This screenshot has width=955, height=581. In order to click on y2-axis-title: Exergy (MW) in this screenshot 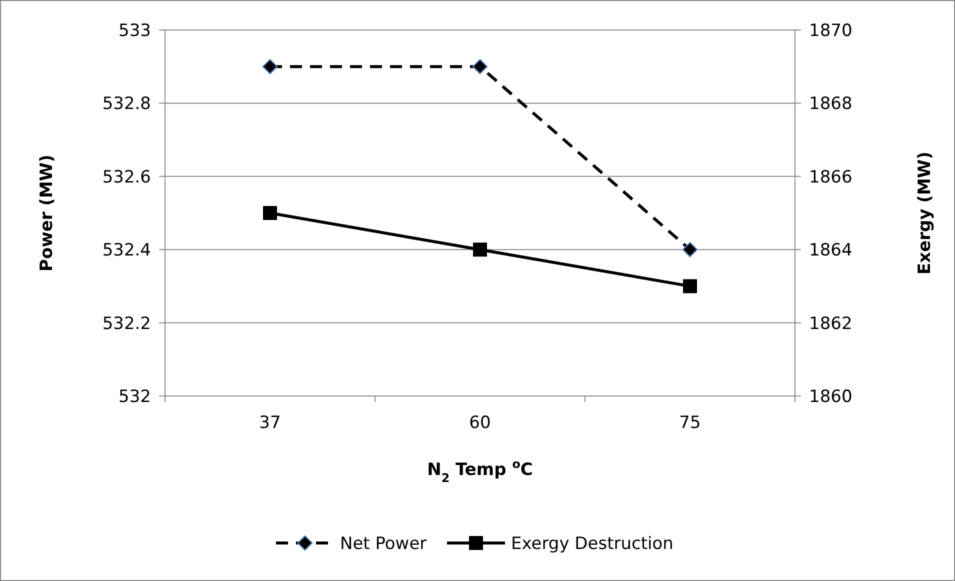, I will do `click(925, 213)`.